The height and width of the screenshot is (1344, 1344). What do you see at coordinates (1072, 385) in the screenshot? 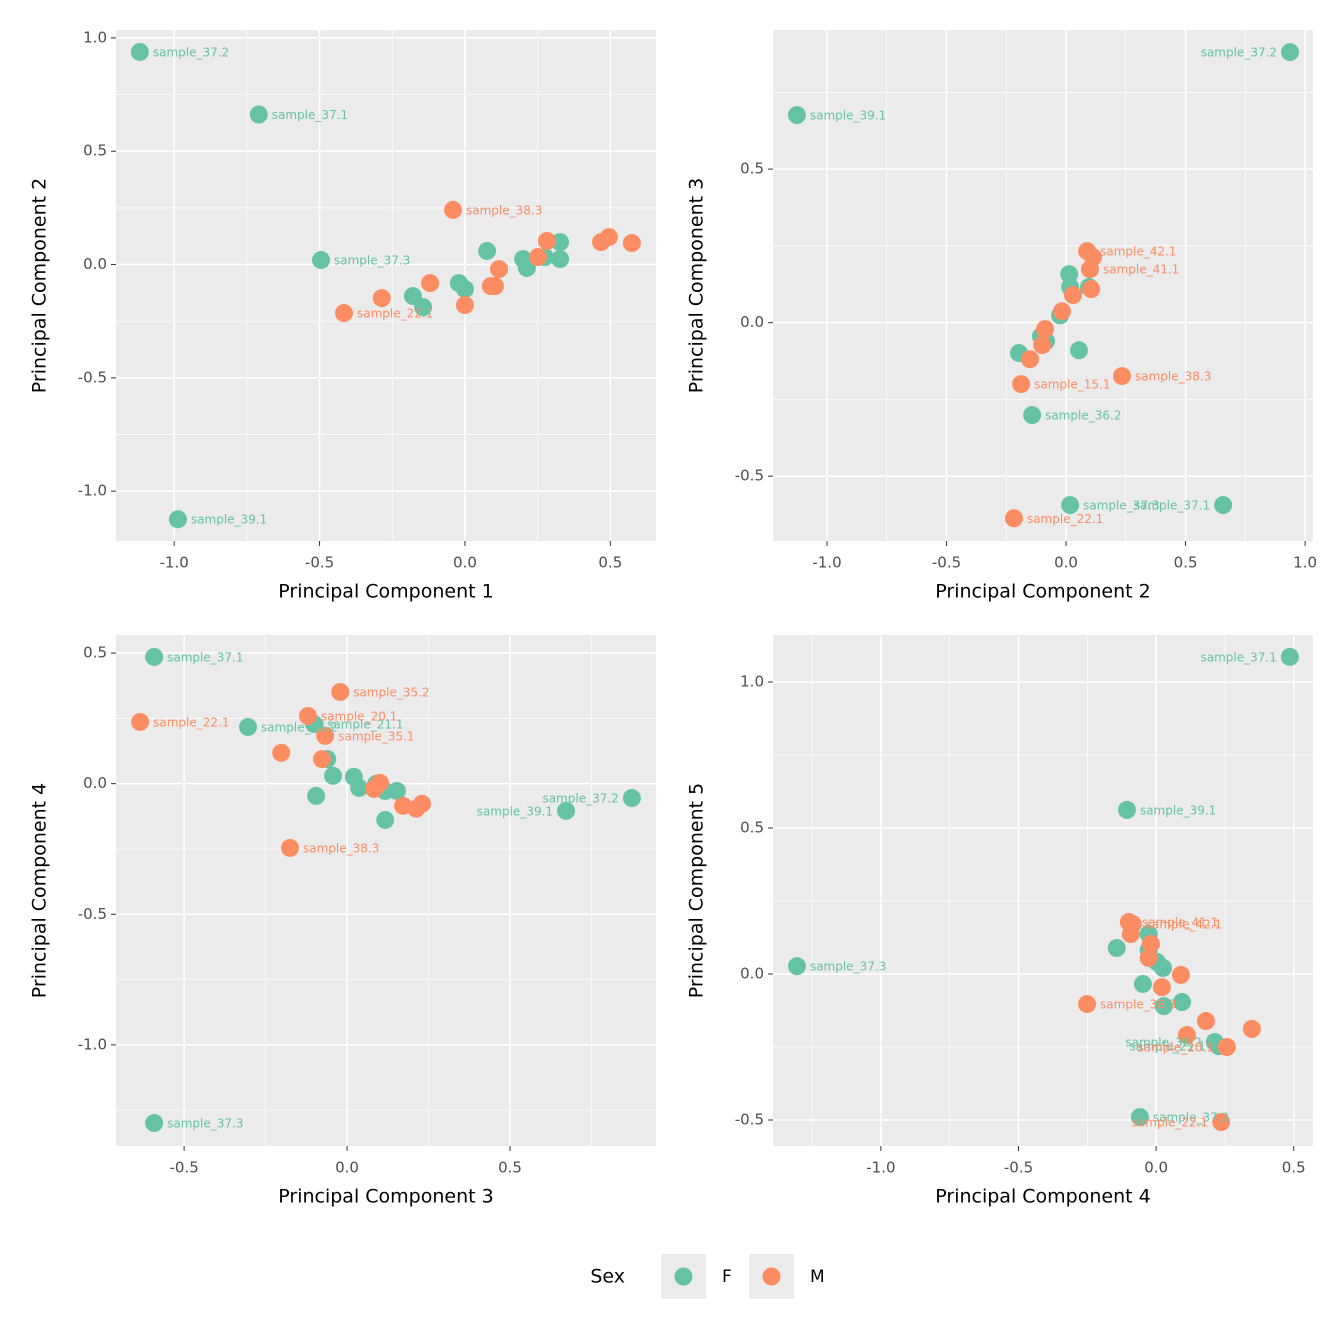
I see `point-label: sample_15.1` at bounding box center [1072, 385].